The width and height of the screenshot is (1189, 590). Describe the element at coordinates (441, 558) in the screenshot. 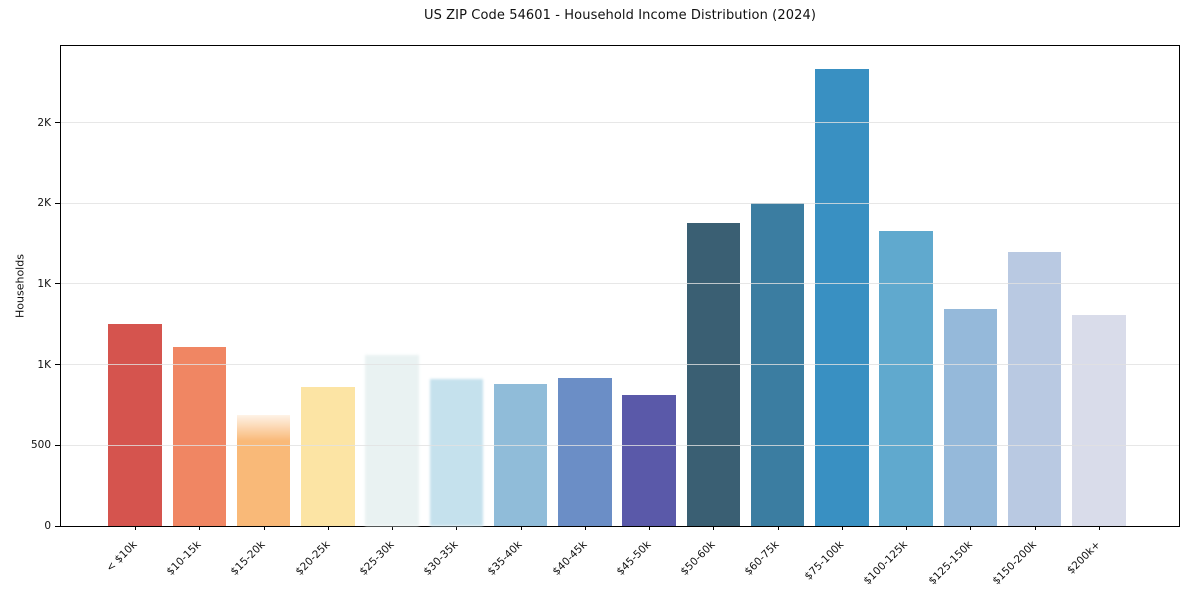

I see `x-tick-label-30-35k: $30-35k` at that location.